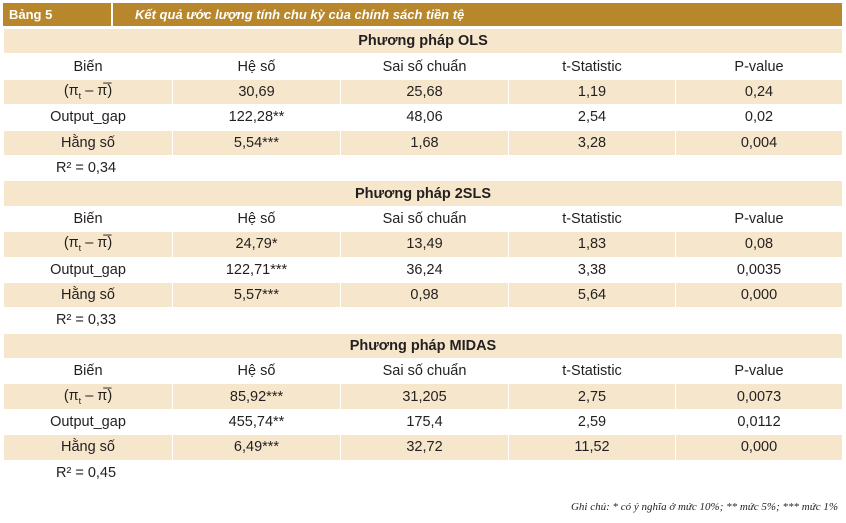 The height and width of the screenshot is (523, 846). I want to click on coef-cell: 5,54***, so click(256, 142).